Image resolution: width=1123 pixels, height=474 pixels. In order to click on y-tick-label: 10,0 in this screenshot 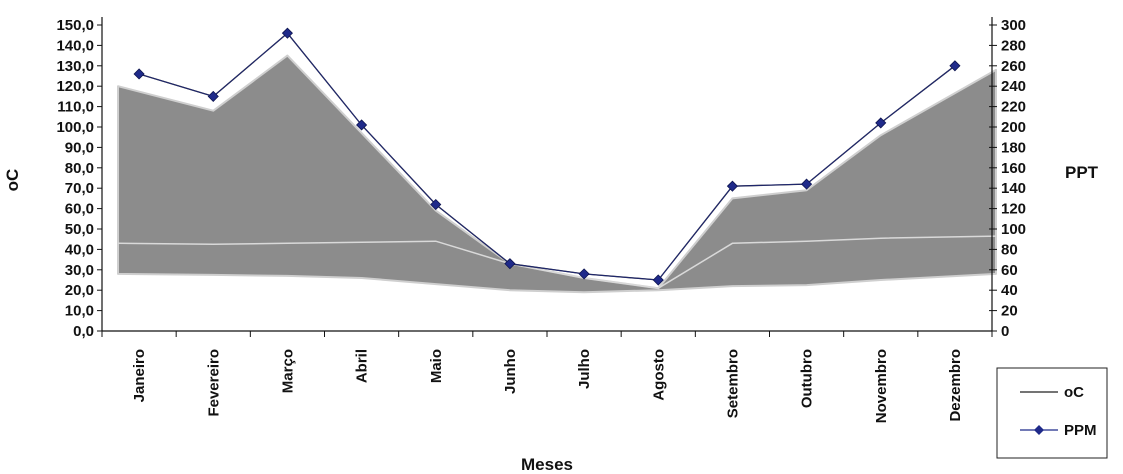, I will do `click(79, 311)`.